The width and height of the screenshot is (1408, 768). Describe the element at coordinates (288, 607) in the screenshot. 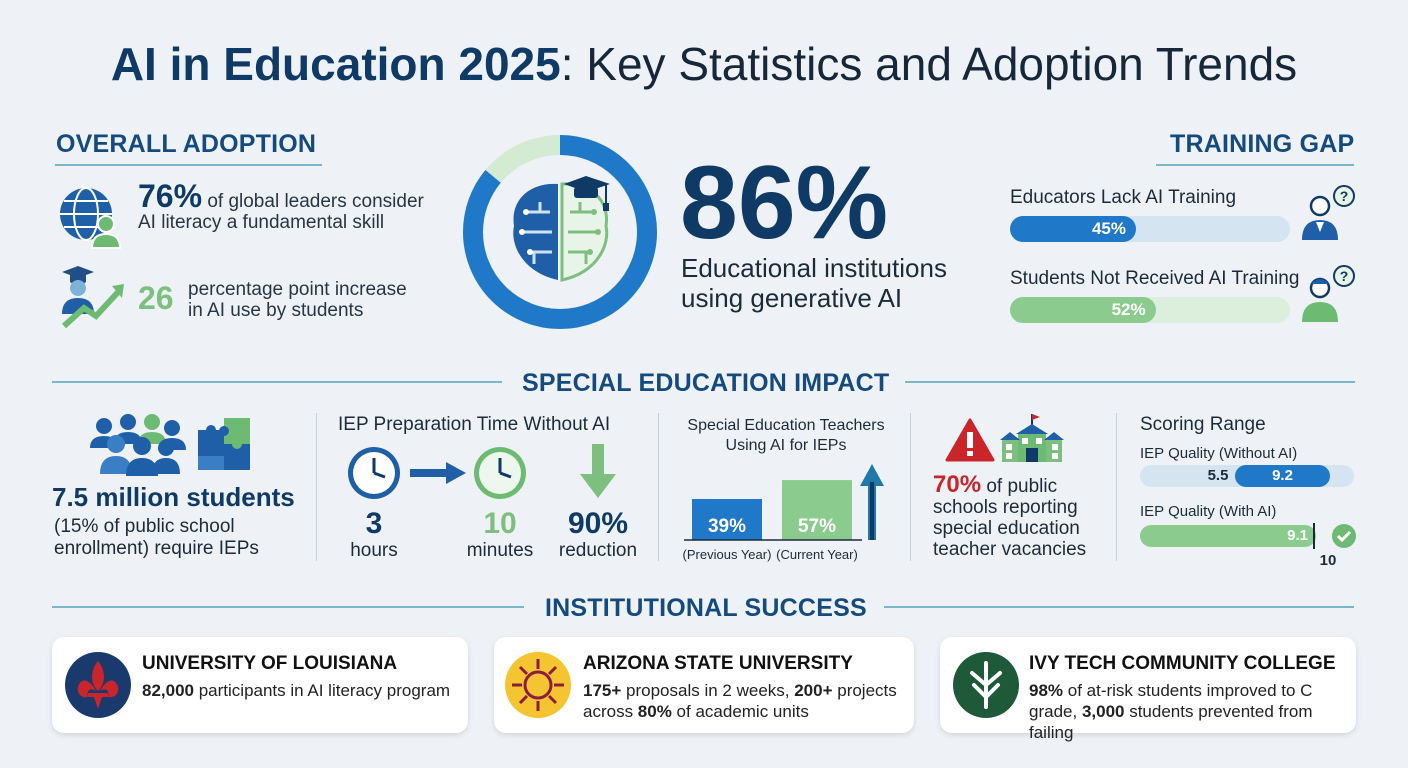

I see `institutional-rule-left` at that location.